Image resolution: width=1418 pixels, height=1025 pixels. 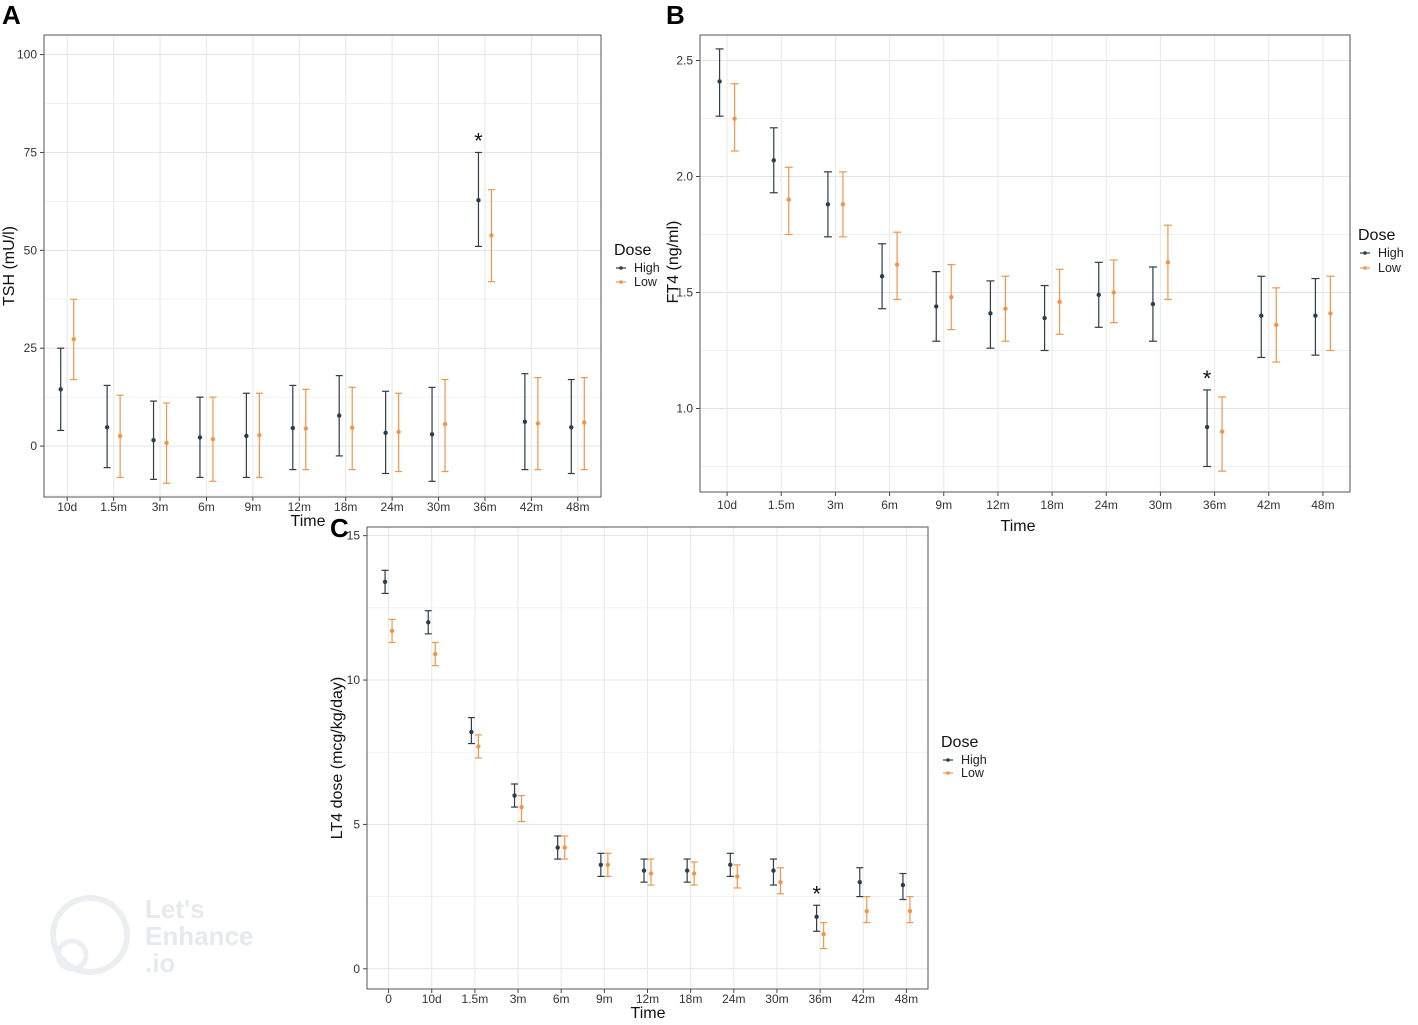 What do you see at coordinates (1018, 526) in the screenshot?
I see `x-axis-title: Time` at bounding box center [1018, 526].